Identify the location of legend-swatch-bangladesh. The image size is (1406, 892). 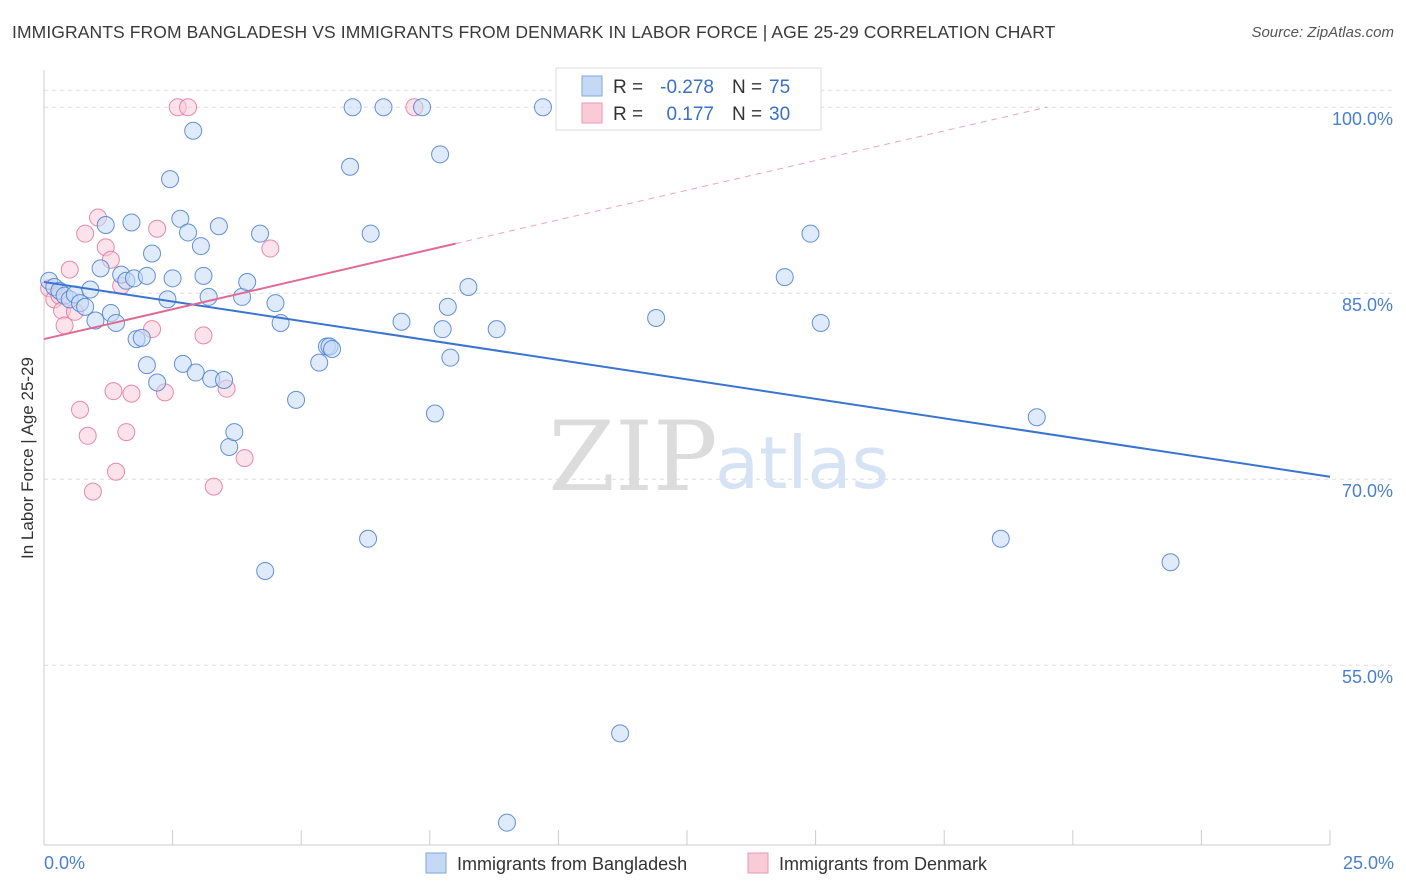
(592, 86).